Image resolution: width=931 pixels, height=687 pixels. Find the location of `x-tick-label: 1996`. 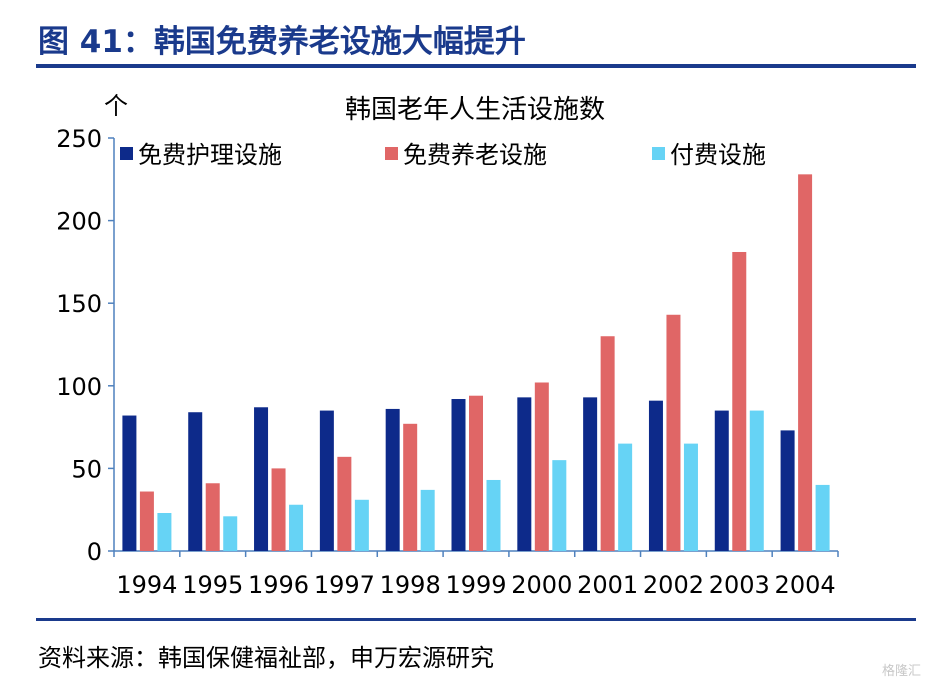

x-tick-label: 1996 is located at coordinates (278, 585).